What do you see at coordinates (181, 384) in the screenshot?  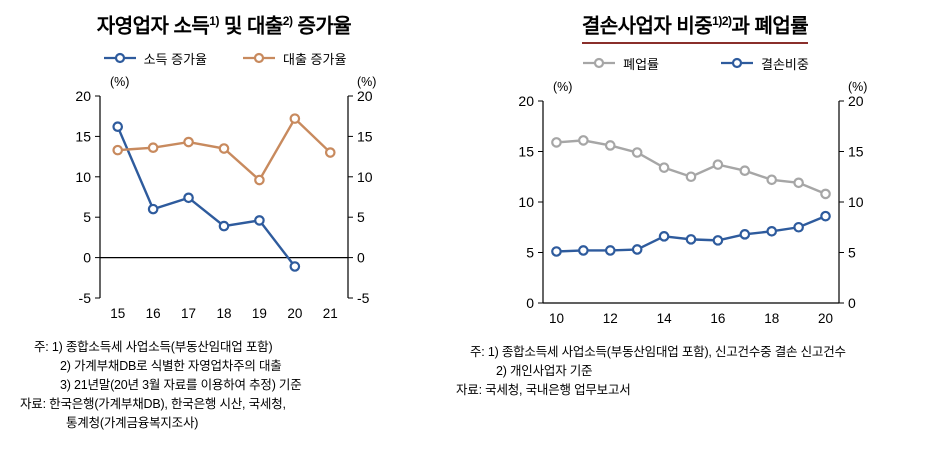 I see `footnote-line: 3) 21년말(20년 3월 자료를 이용하여 추정) 기준` at bounding box center [181, 384].